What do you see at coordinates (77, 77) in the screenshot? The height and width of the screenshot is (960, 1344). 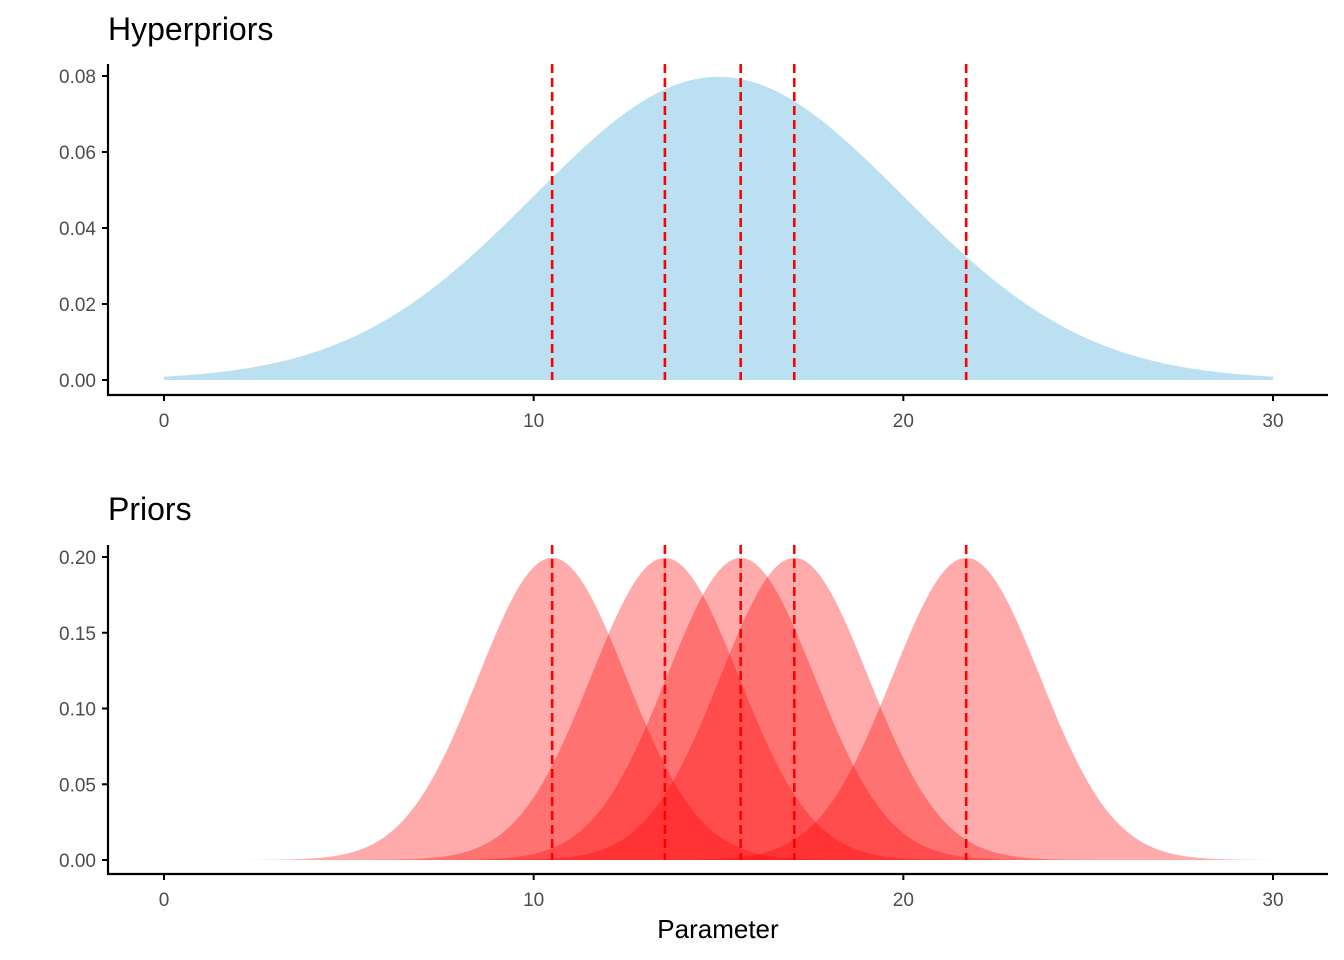 I see `y-tick-label: 0.08` at bounding box center [77, 77].